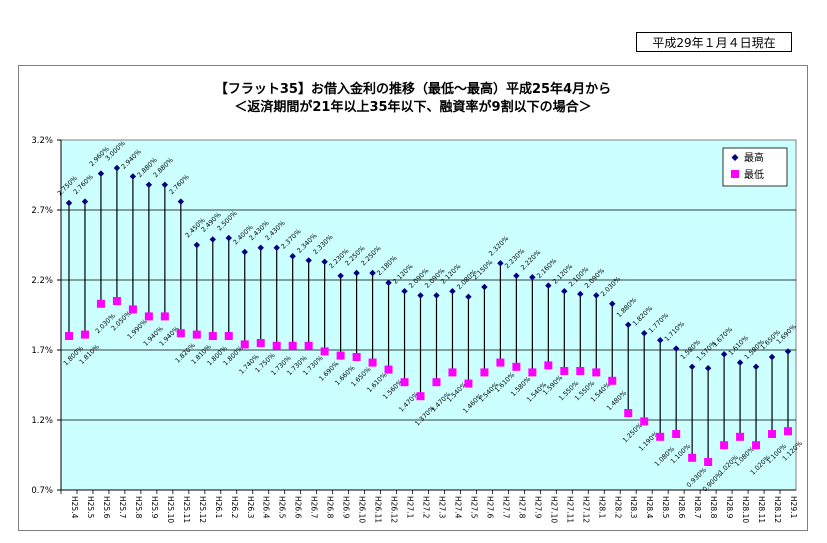 The height and width of the screenshot is (543, 827). I want to click on x-tick-label: H28.3, so click(633, 507).